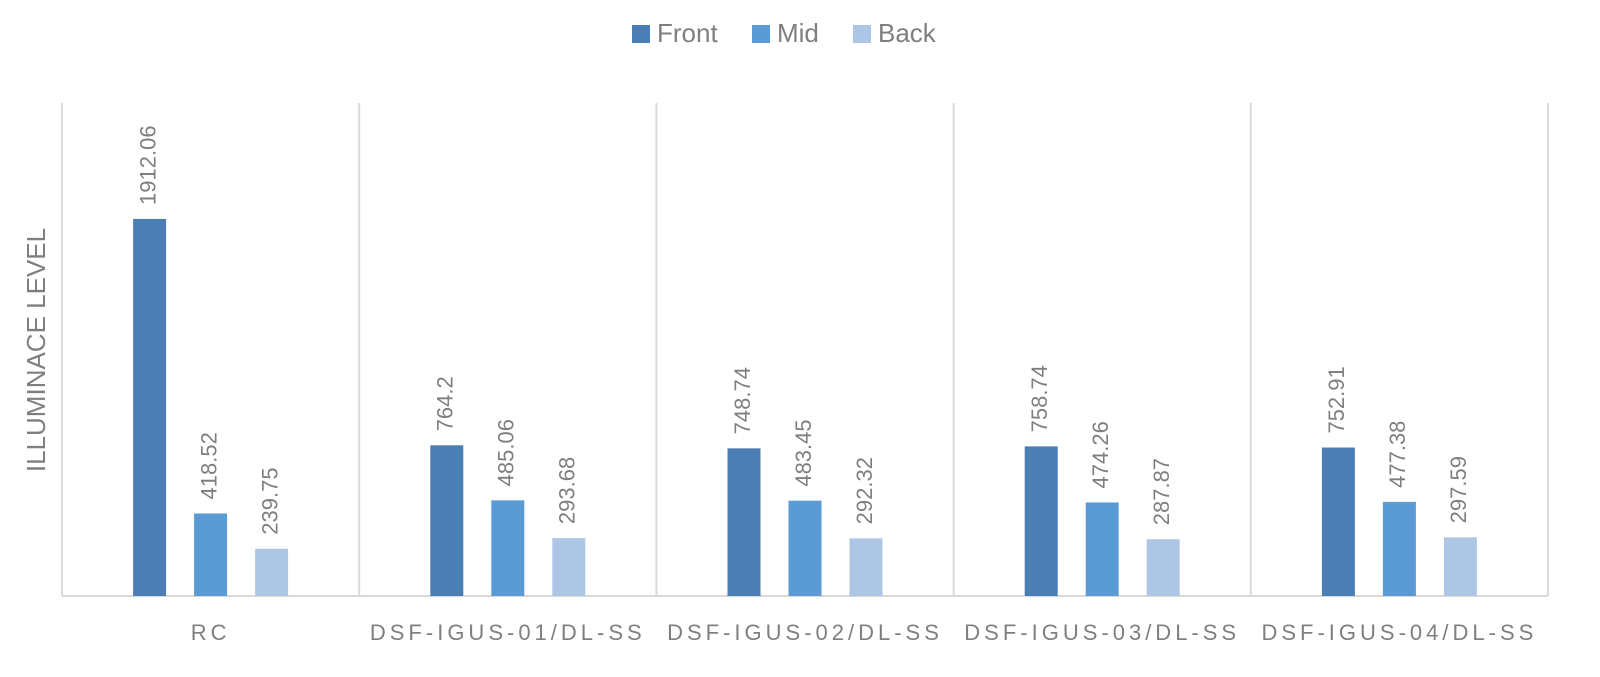 This screenshot has height=677, width=1600. Describe the element at coordinates (803, 452) in the screenshot. I see `data-label: 483.45` at that location.